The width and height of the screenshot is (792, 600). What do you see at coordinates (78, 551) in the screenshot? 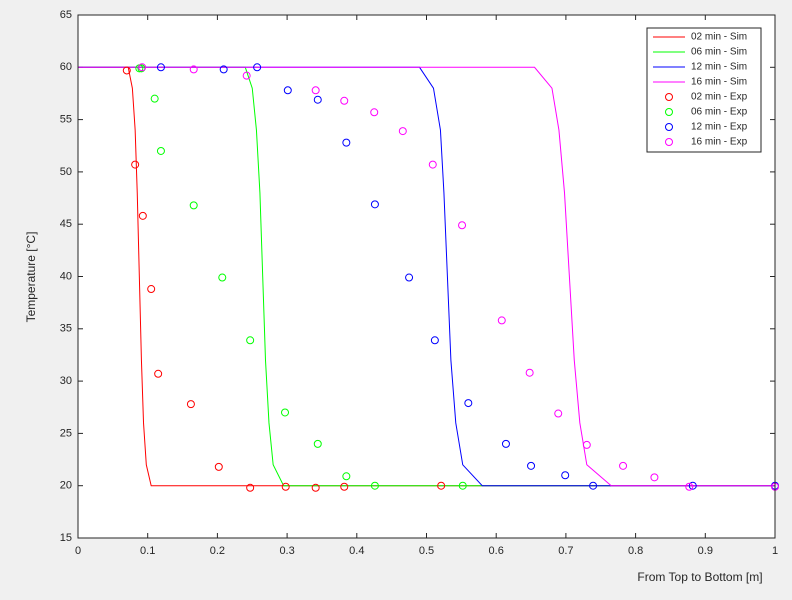
I see `x-tick-label: 0` at bounding box center [78, 551].